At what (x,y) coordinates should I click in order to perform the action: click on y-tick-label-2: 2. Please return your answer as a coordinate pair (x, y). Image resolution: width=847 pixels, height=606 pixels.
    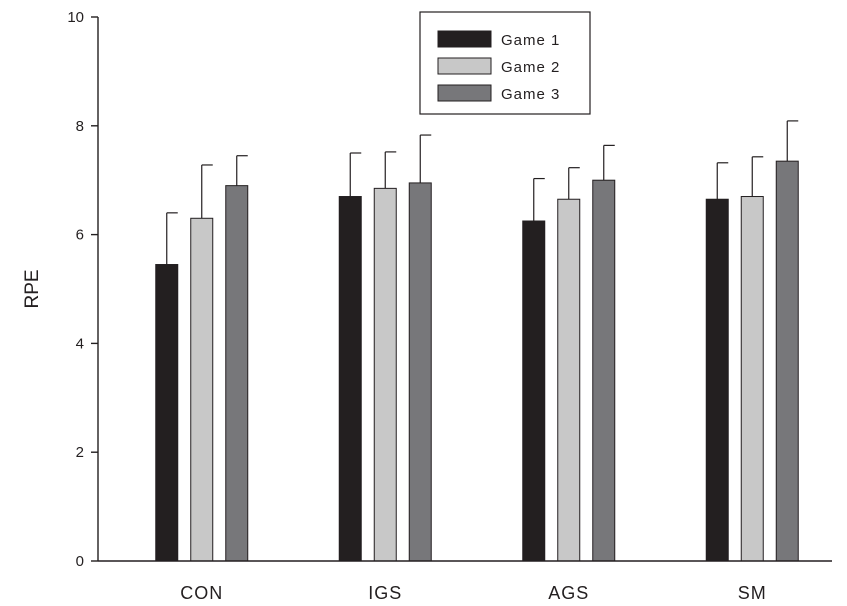
    Looking at the image, I should click on (80, 452).